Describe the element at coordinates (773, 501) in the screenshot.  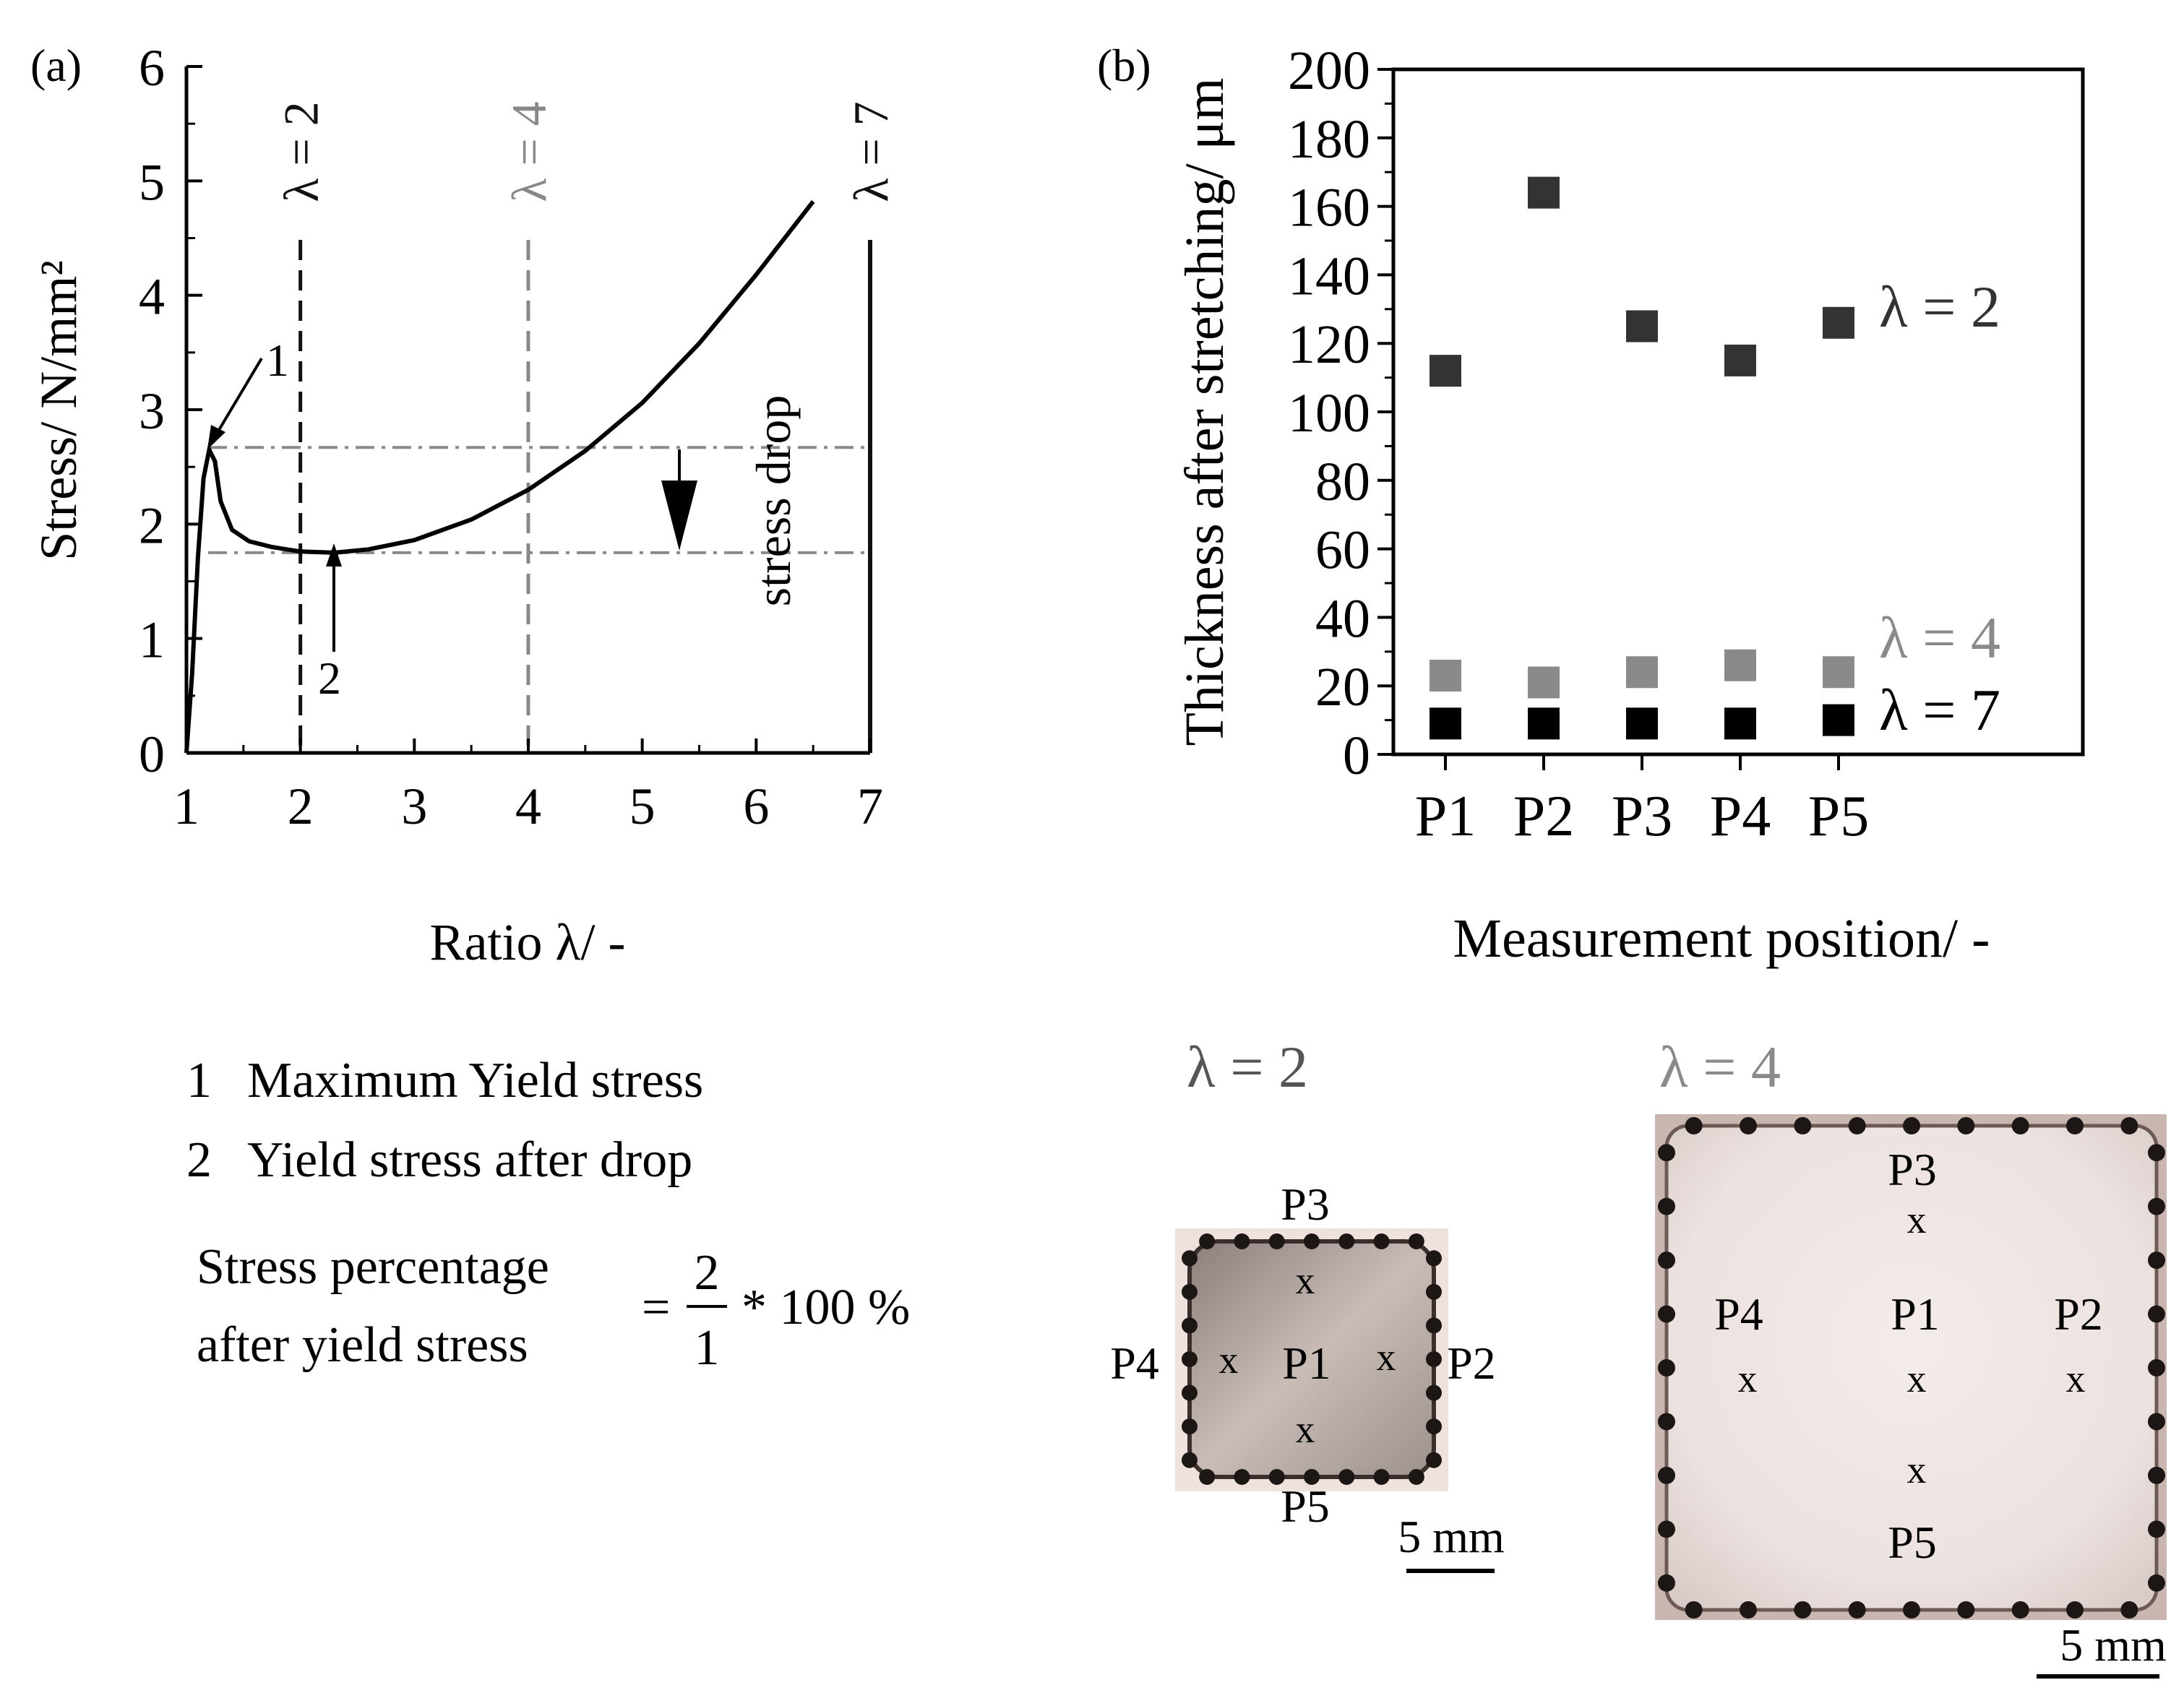
I see `stress-drop-label: stress drop` at that location.